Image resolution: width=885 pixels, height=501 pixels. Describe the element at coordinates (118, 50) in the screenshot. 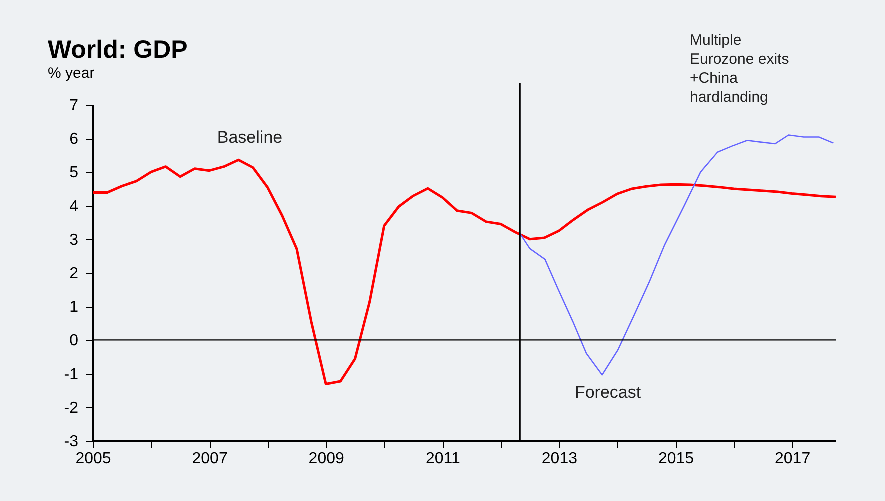

I see `chart-title: World: GDP` at that location.